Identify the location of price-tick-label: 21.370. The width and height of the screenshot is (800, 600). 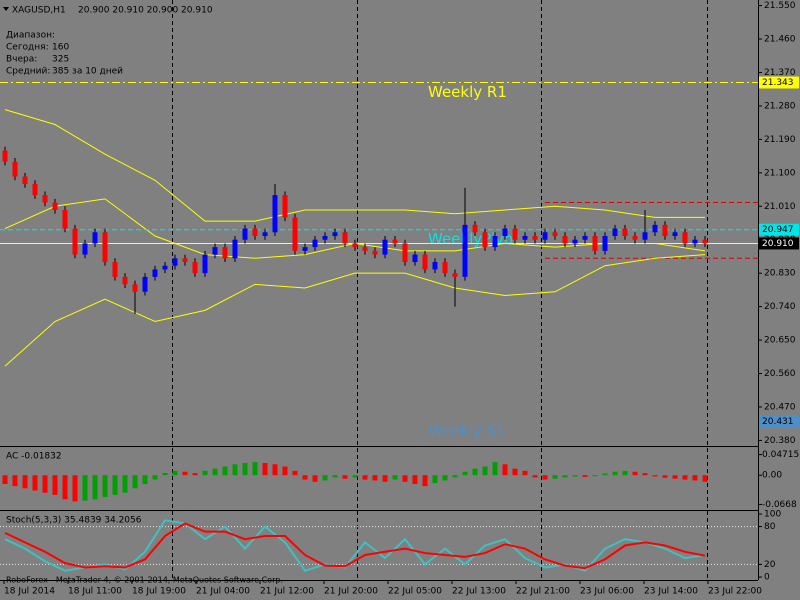
(780, 73).